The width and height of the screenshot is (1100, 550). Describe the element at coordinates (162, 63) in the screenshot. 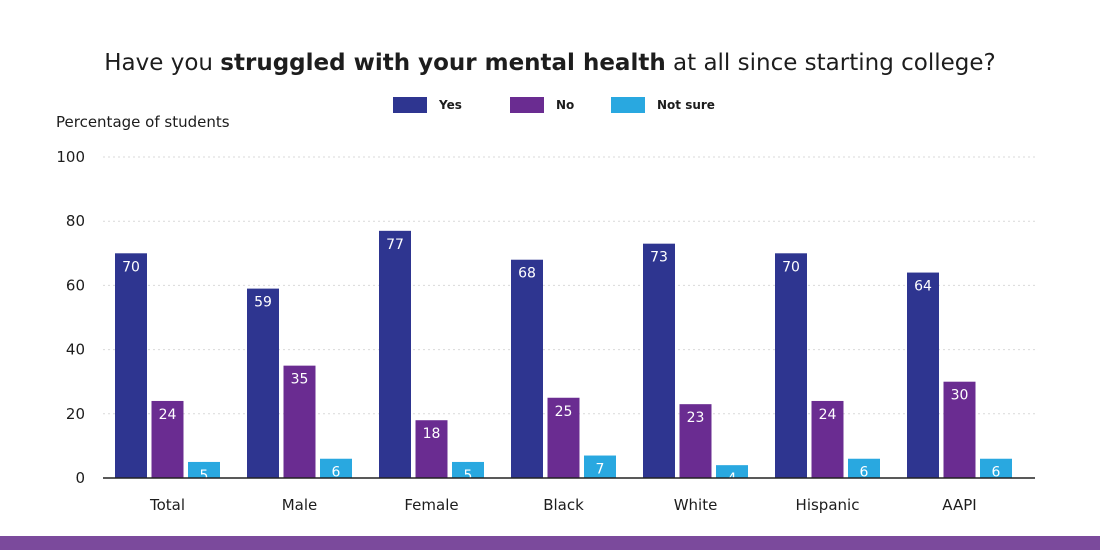

I see `chart-title-prefix: Have you` at that location.